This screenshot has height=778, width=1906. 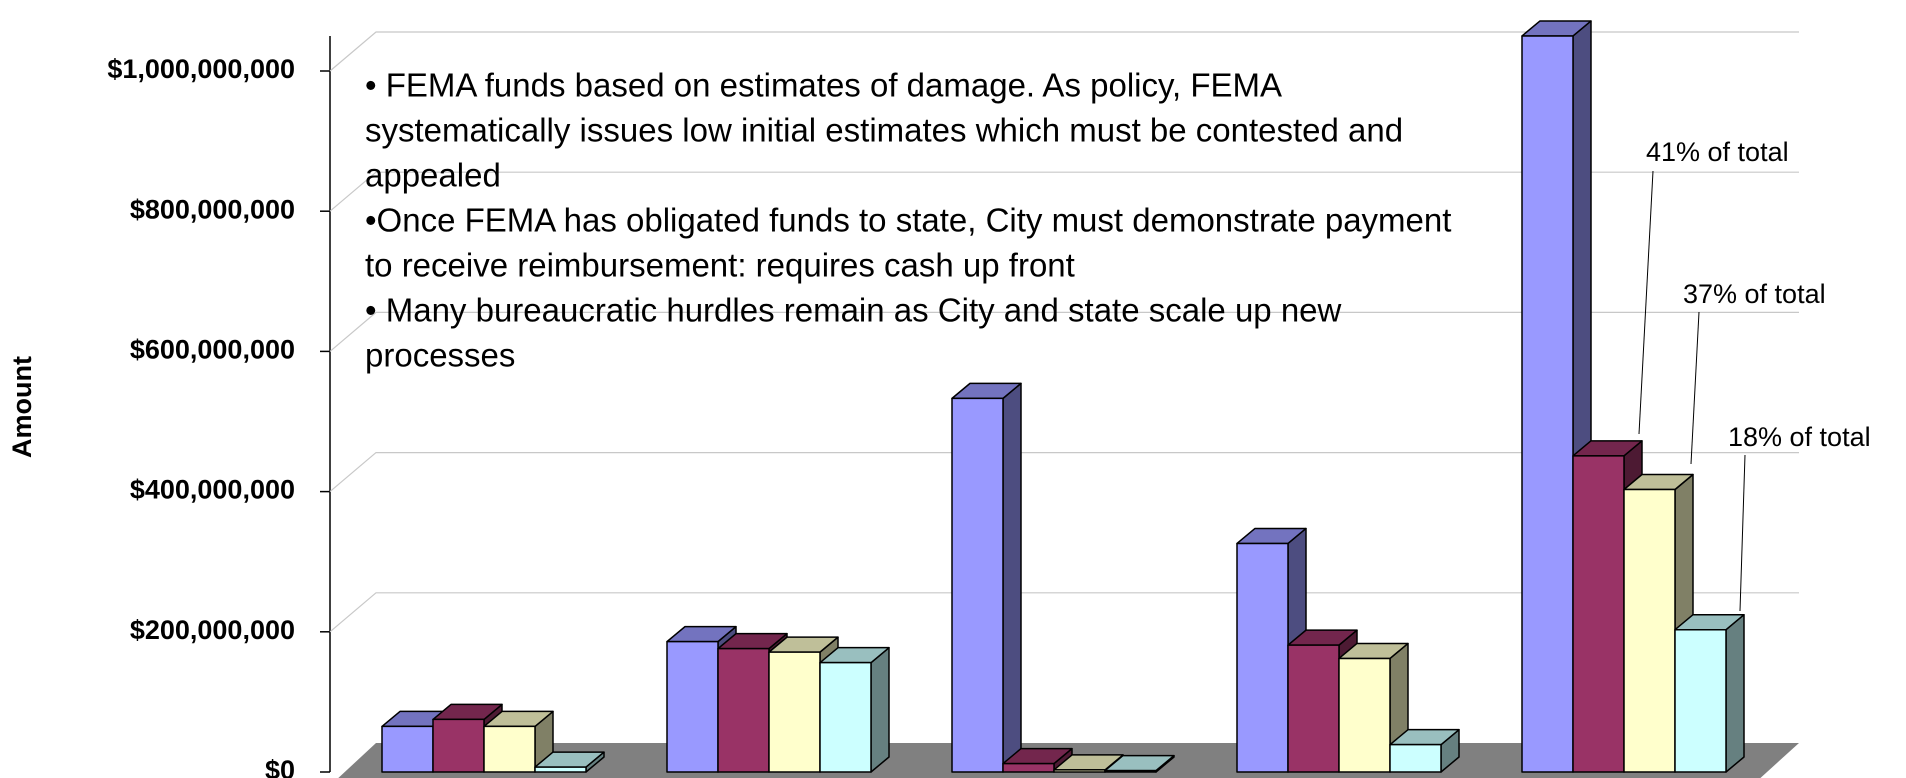 What do you see at coordinates (22, 407) in the screenshot?
I see `y-axis-label: Amount` at bounding box center [22, 407].